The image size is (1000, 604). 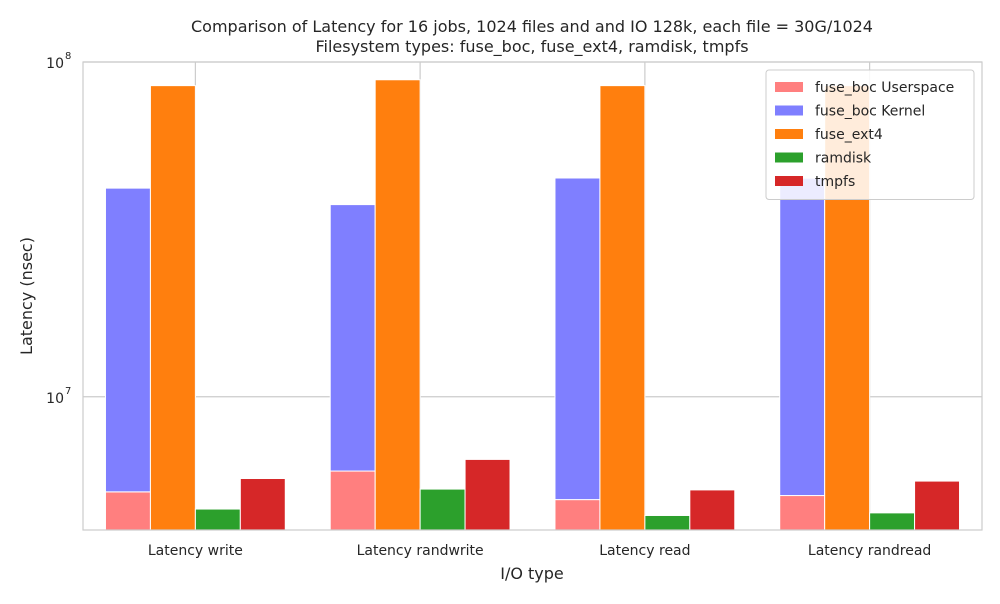 What do you see at coordinates (195, 551) in the screenshot?
I see `x-tick-label: Latency write` at bounding box center [195, 551].